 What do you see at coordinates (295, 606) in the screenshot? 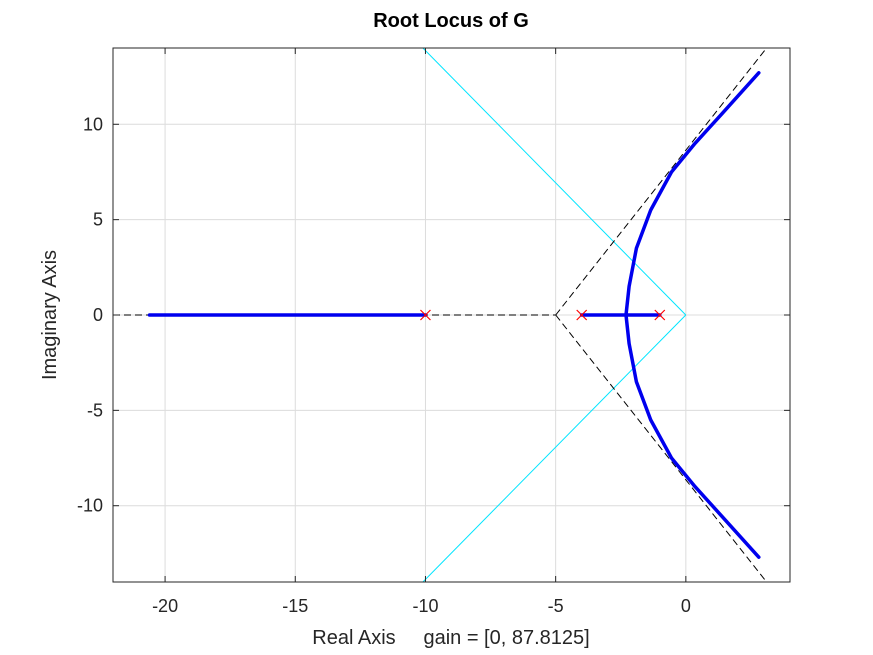
I see `x-tick-label: -15` at bounding box center [295, 606].